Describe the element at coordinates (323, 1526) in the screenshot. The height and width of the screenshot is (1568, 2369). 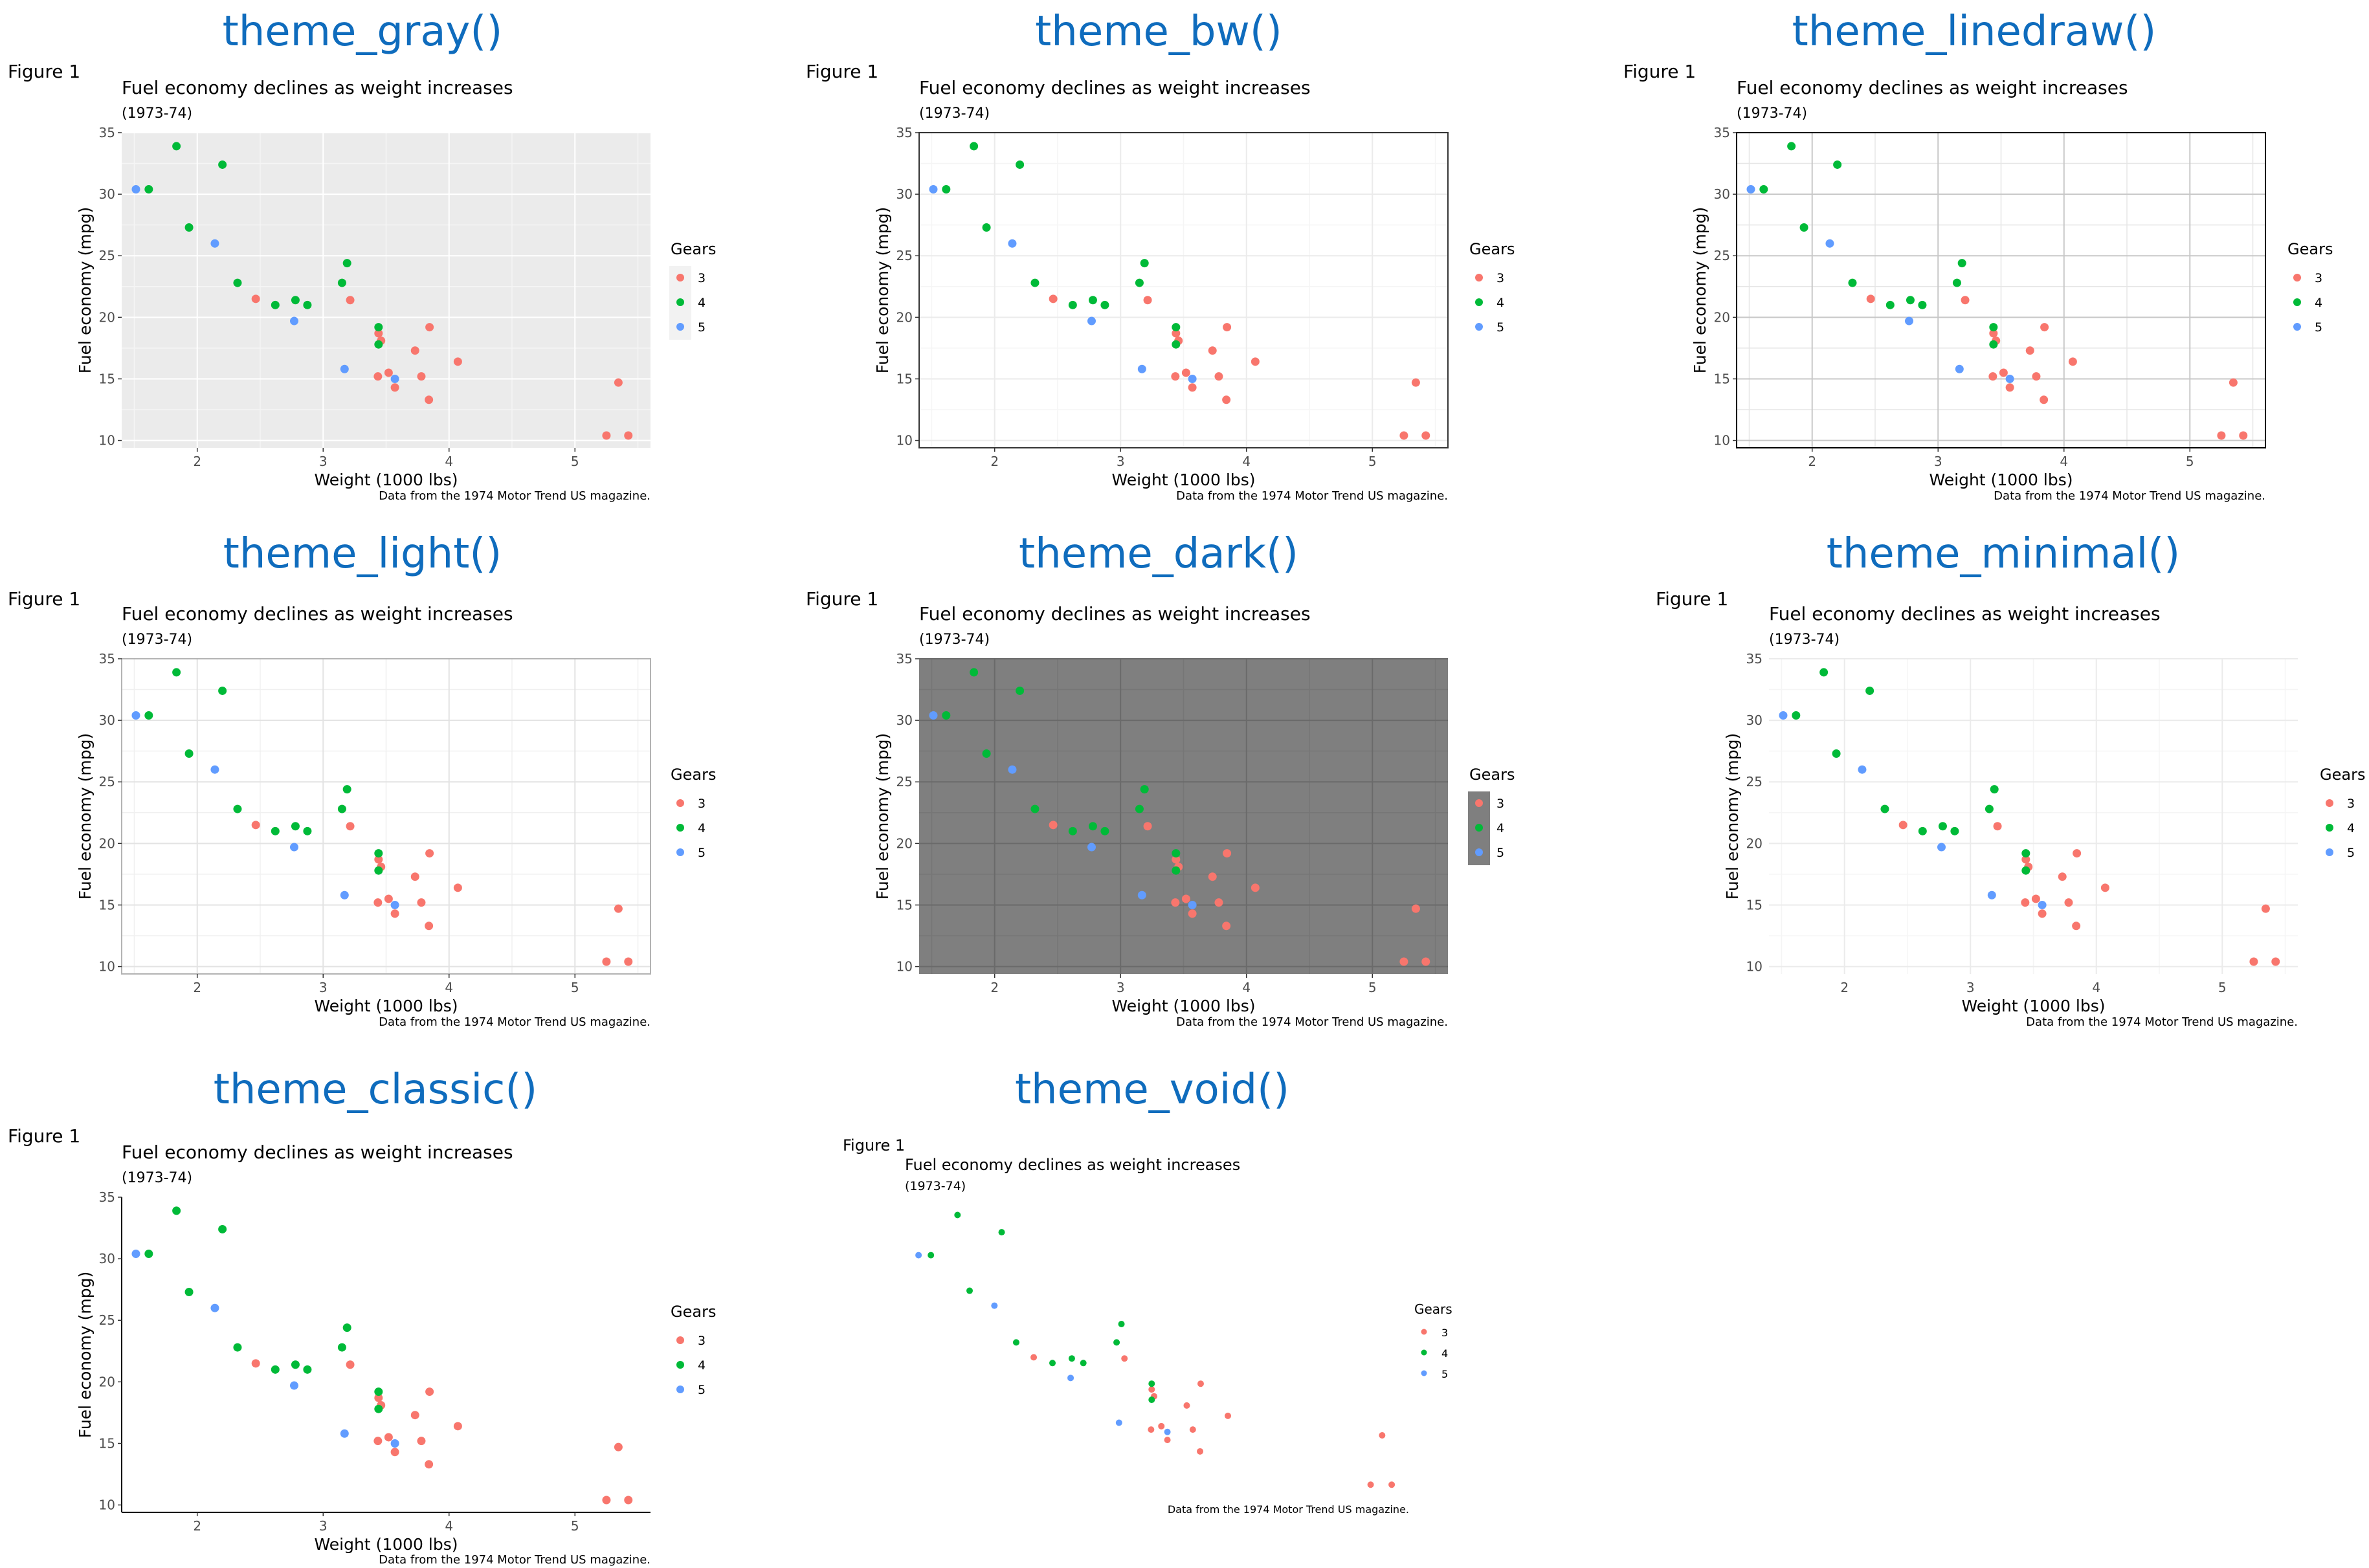
I see `x-tick-label: 3` at that location.